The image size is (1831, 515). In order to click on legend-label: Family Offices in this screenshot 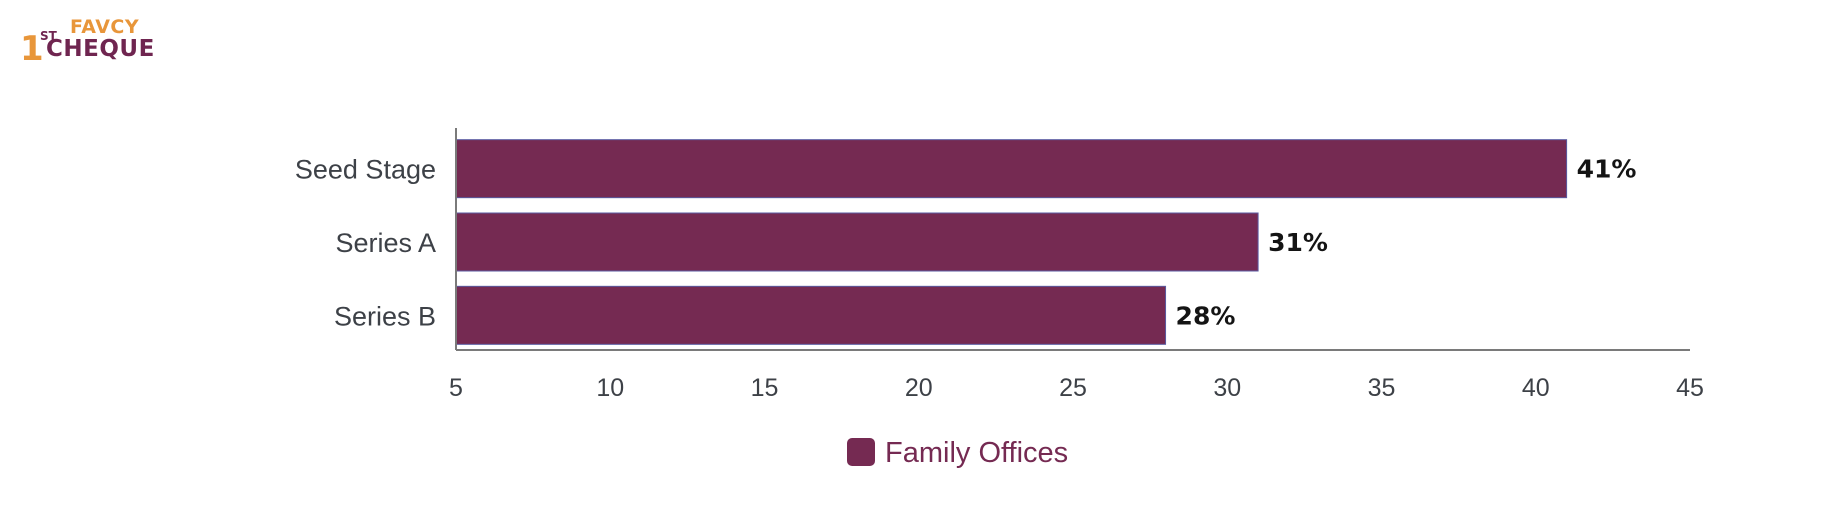, I will do `click(976, 453)`.